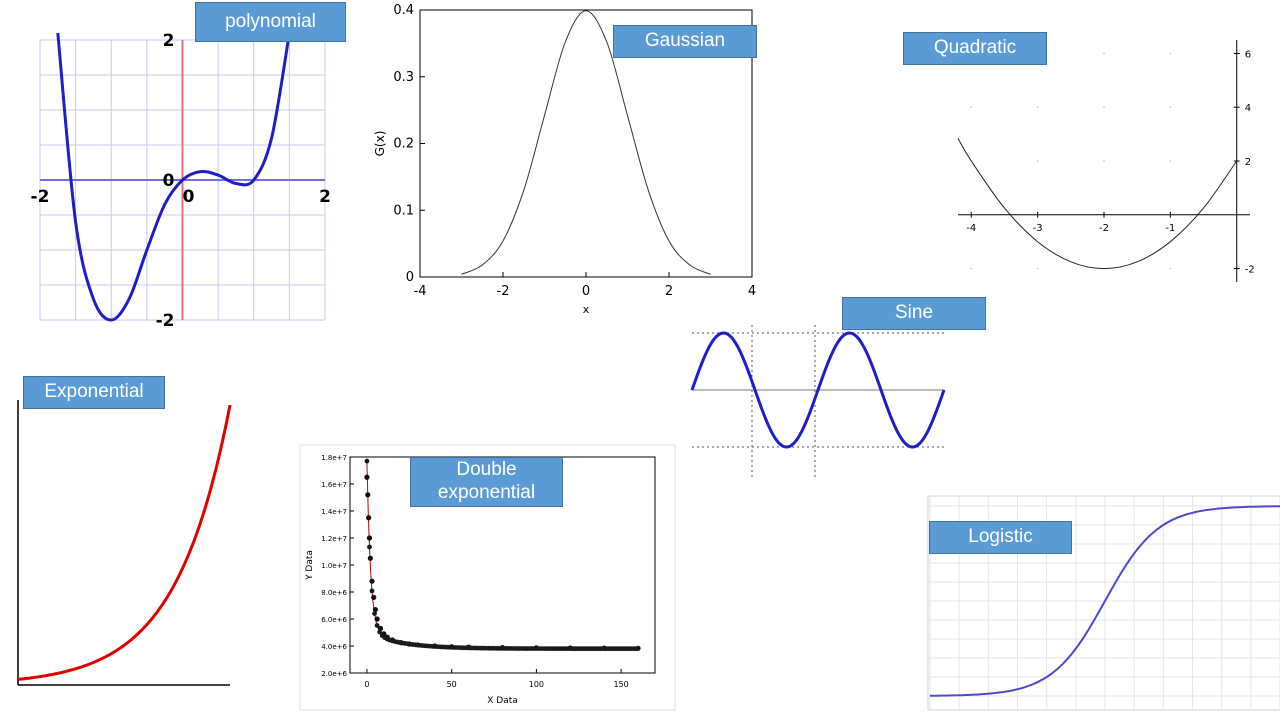 The width and height of the screenshot is (1280, 720). I want to click on y-axis-label: G(x), so click(380, 144).